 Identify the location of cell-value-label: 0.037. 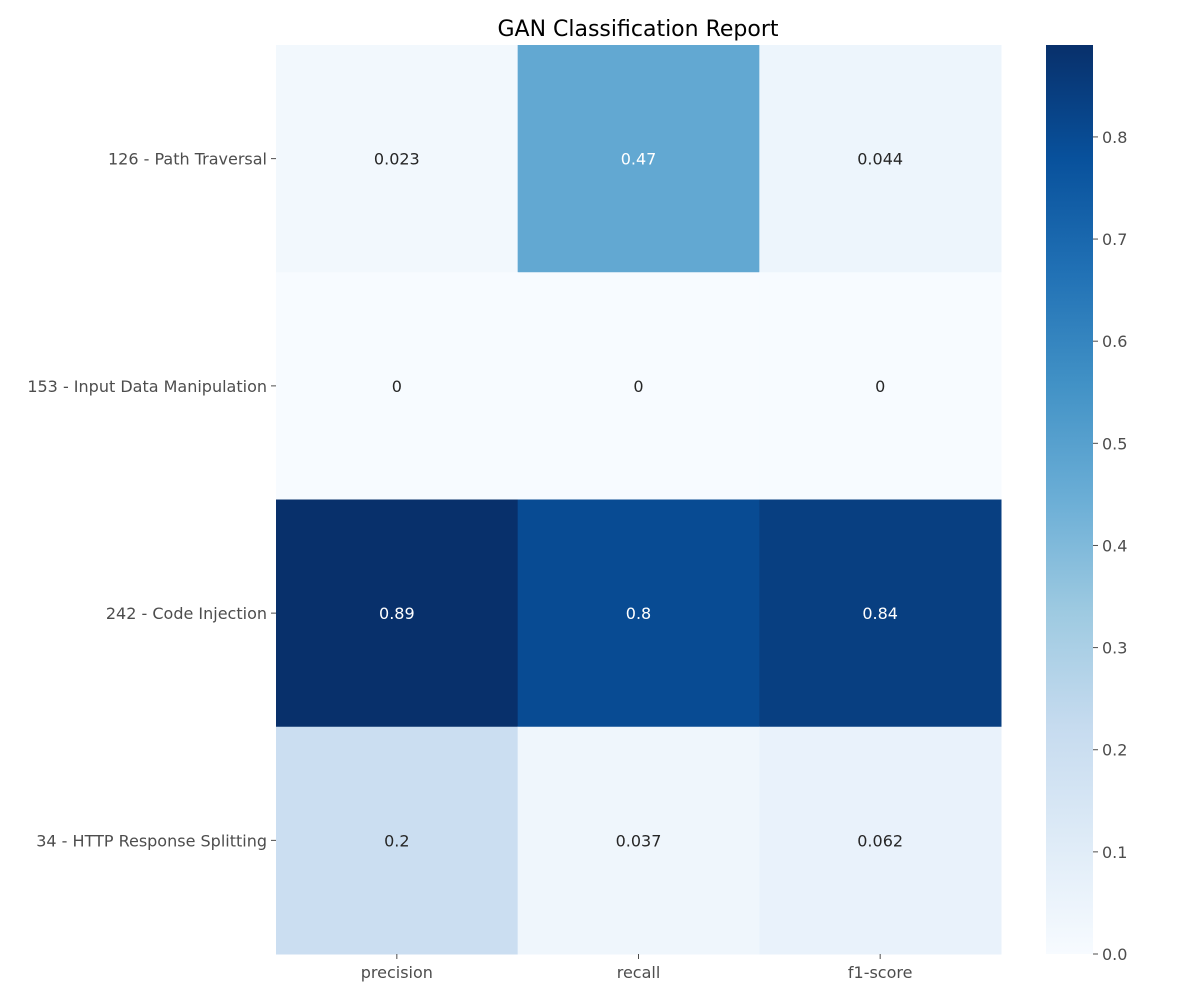
(639, 840).